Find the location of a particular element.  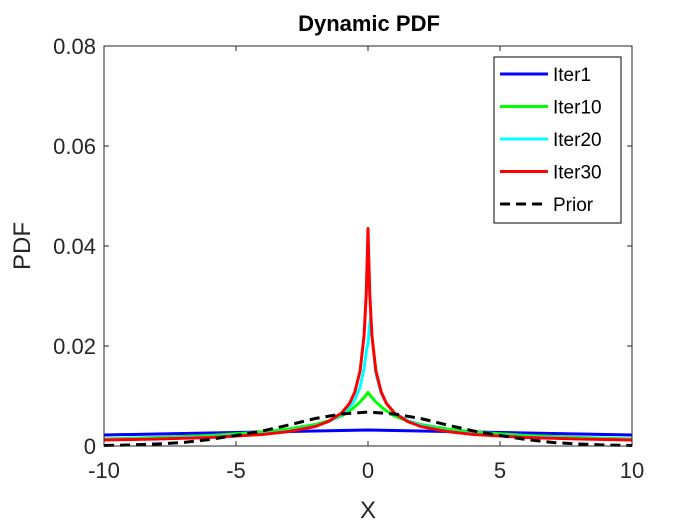

x-tick-label: 0 is located at coordinates (368, 470).